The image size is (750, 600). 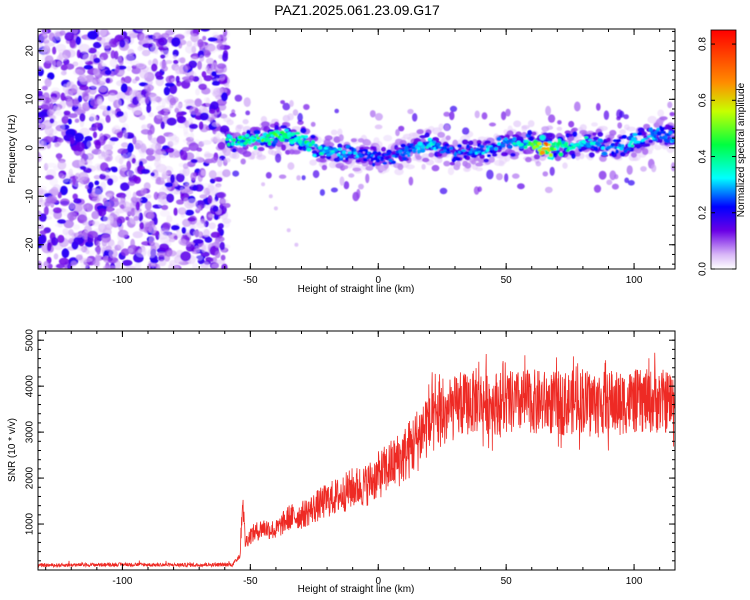 I want to click on colorbar-ticks: 0.0 0.2 0.4 0.6 0.8, so click(x=717, y=156).